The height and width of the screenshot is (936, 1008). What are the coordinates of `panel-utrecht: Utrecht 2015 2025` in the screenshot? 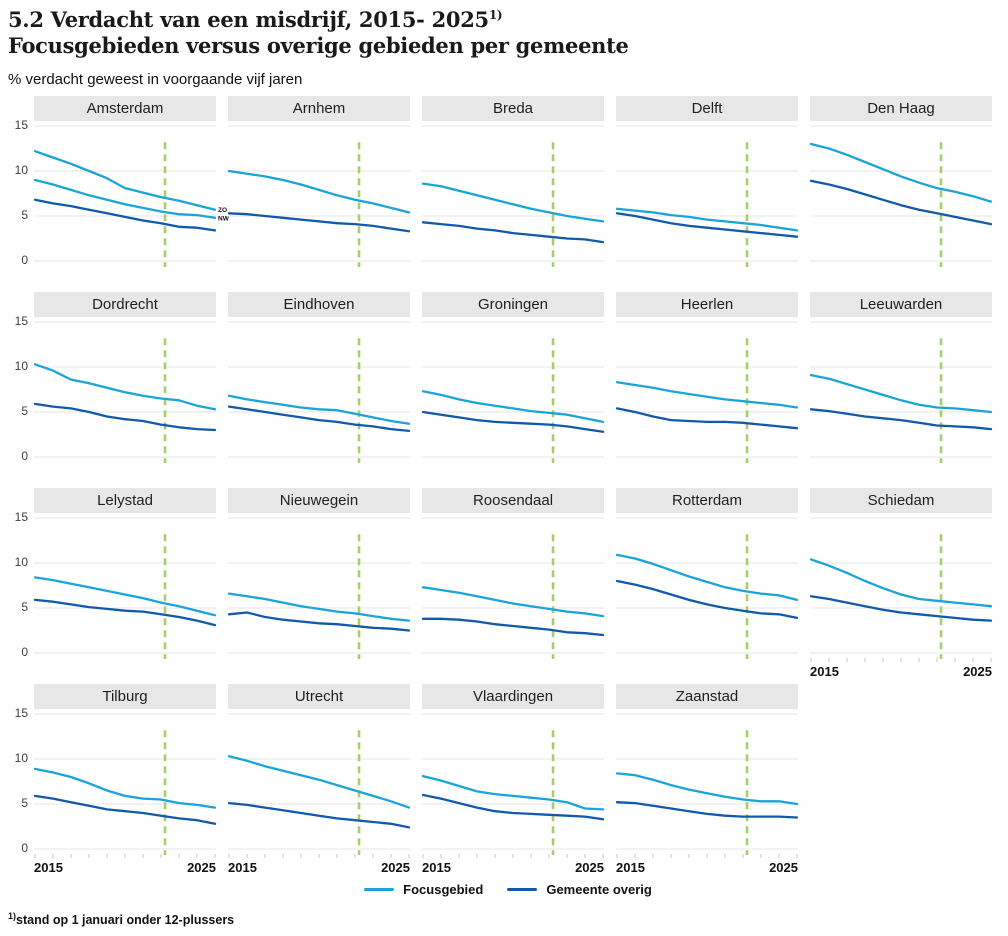 It's located at (319, 780).